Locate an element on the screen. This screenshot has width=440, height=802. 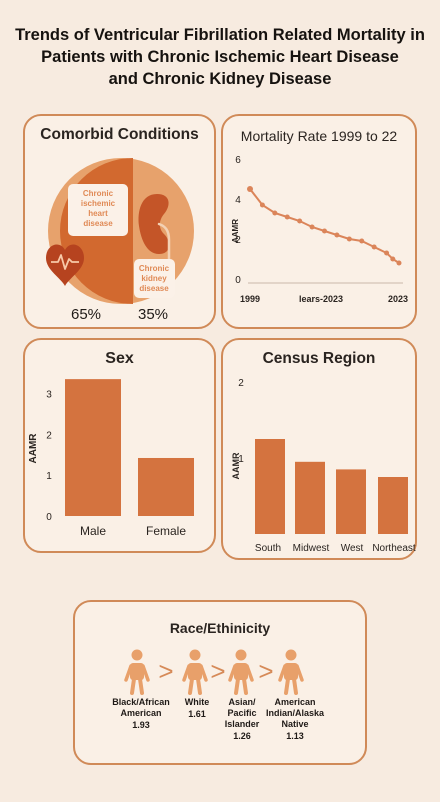
race-label-line: Islander is located at coordinates (242, 724).